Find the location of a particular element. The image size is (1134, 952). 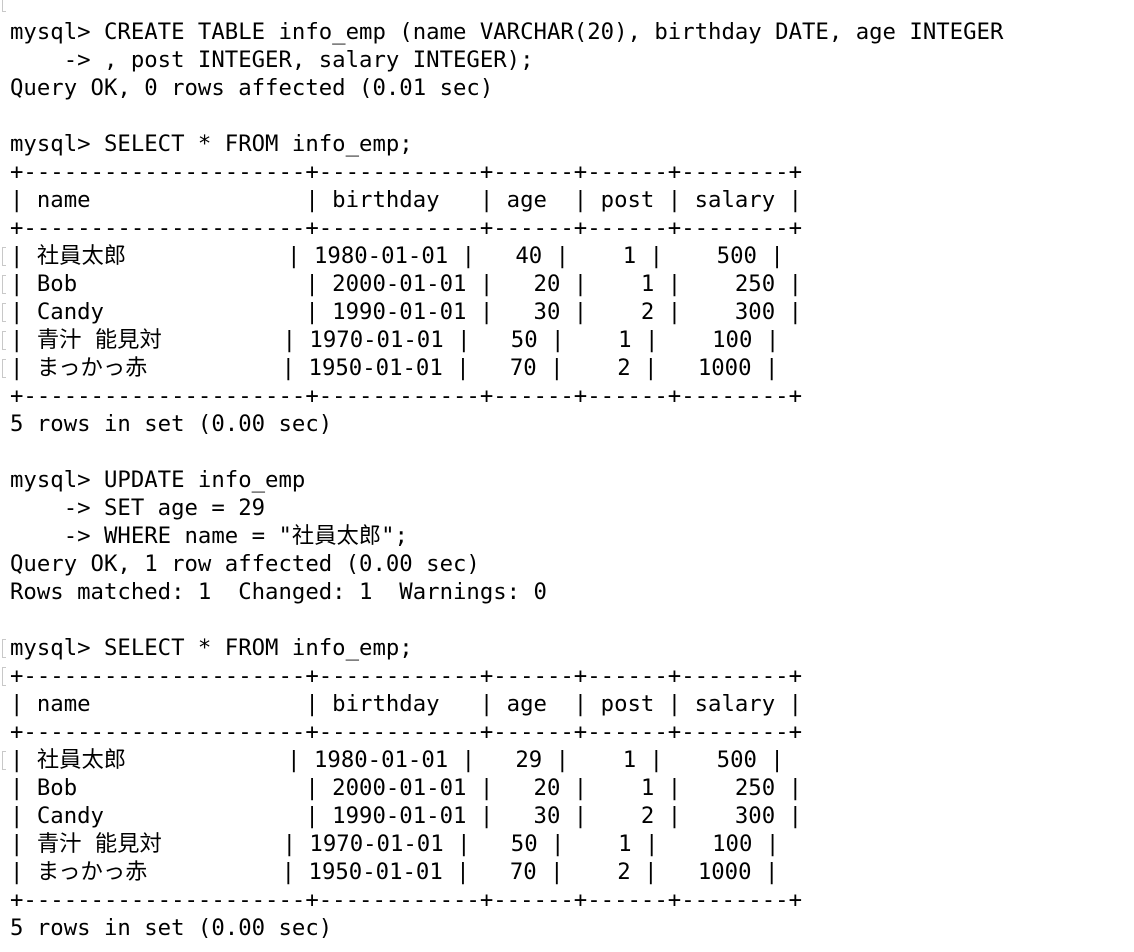

terminal-line: Query OK, 0 rows affected (0.01 sec) is located at coordinates (506, 88).